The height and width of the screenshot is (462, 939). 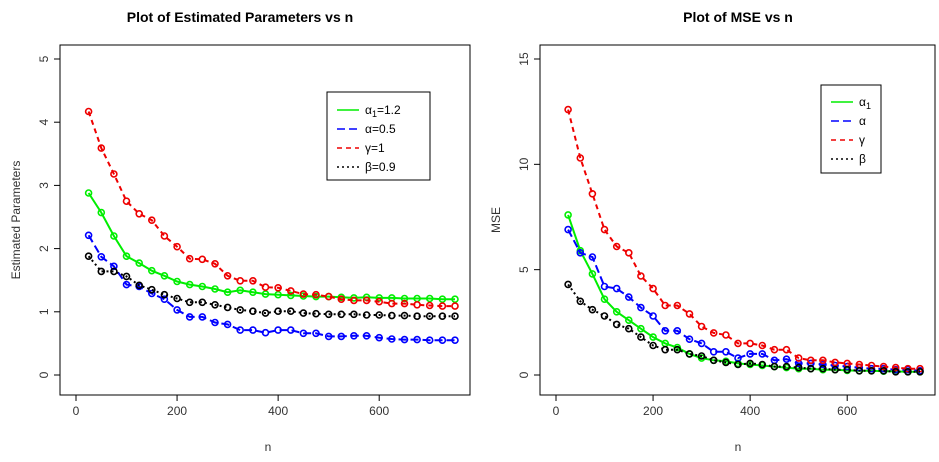 I want to click on legend-label: β, so click(x=862, y=159).